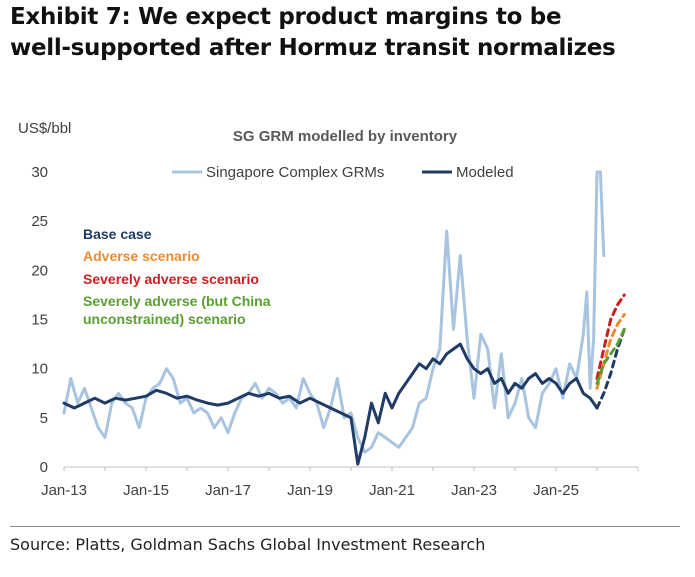 The height and width of the screenshot is (577, 695). What do you see at coordinates (146, 490) in the screenshot?
I see `x-tick-label: Jan-15` at bounding box center [146, 490].